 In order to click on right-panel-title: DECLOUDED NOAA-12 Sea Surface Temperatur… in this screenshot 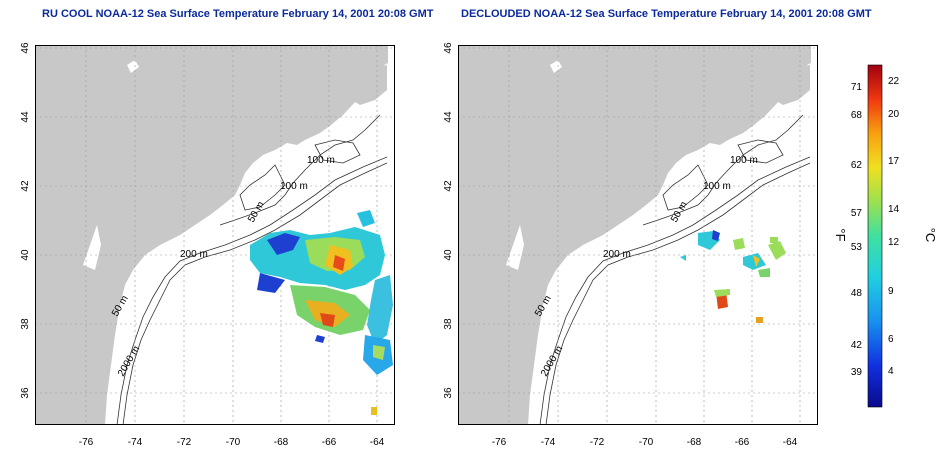, I will do `click(666, 14)`.